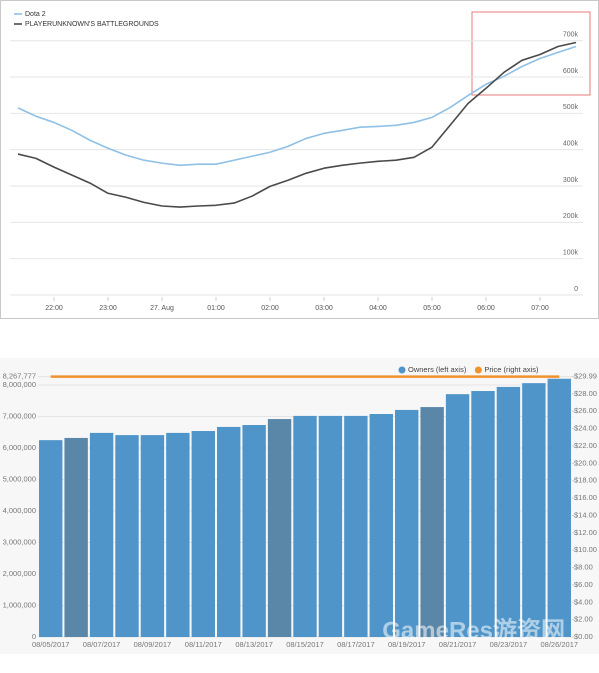 This screenshot has height=673, width=599. What do you see at coordinates (486, 308) in the screenshot?
I see `x-tick-label: 06:00` at bounding box center [486, 308].